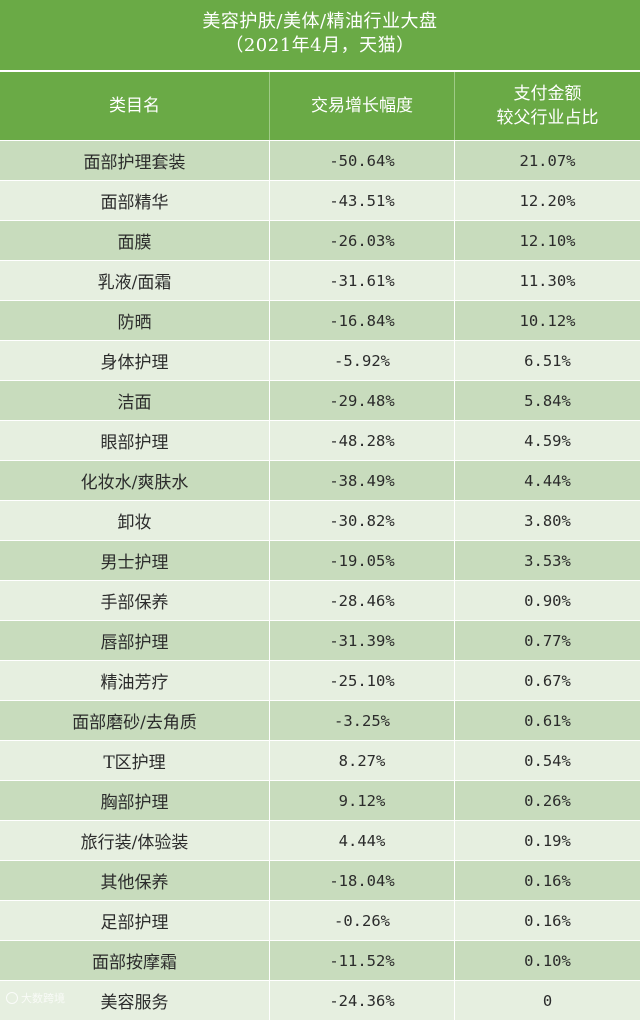 This screenshot has width=640, height=1021. I want to click on table-row: 其他保养 -18.04% 0.16%, so click(320, 880).